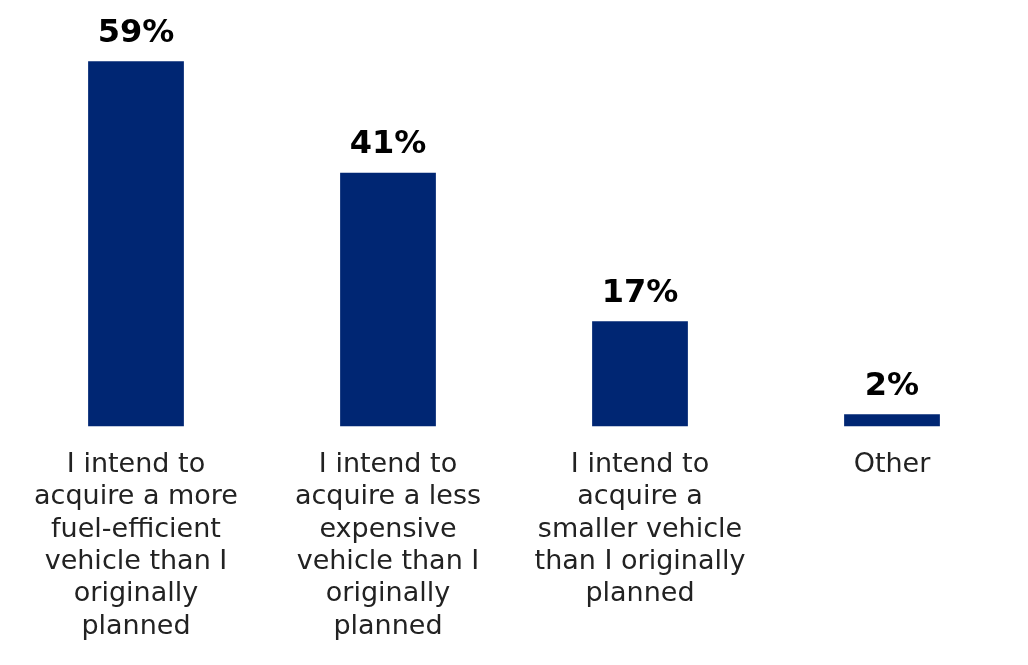 Image resolution: width=1028 pixels, height=665 pixels. Describe the element at coordinates (640, 290) in the screenshot. I see `data-label: 17%` at that location.